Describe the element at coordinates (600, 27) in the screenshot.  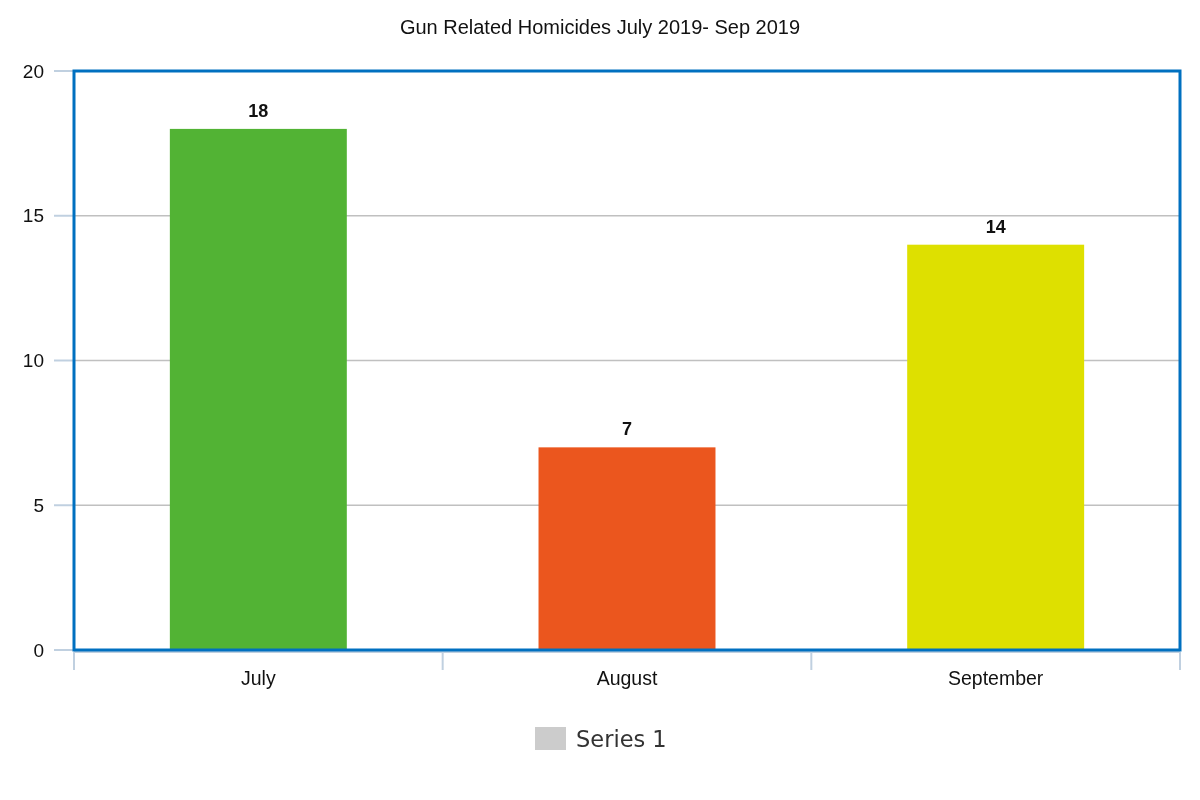
I see `chart-title: Gun Related Homicides July 2019- Sep 2019` at that location.